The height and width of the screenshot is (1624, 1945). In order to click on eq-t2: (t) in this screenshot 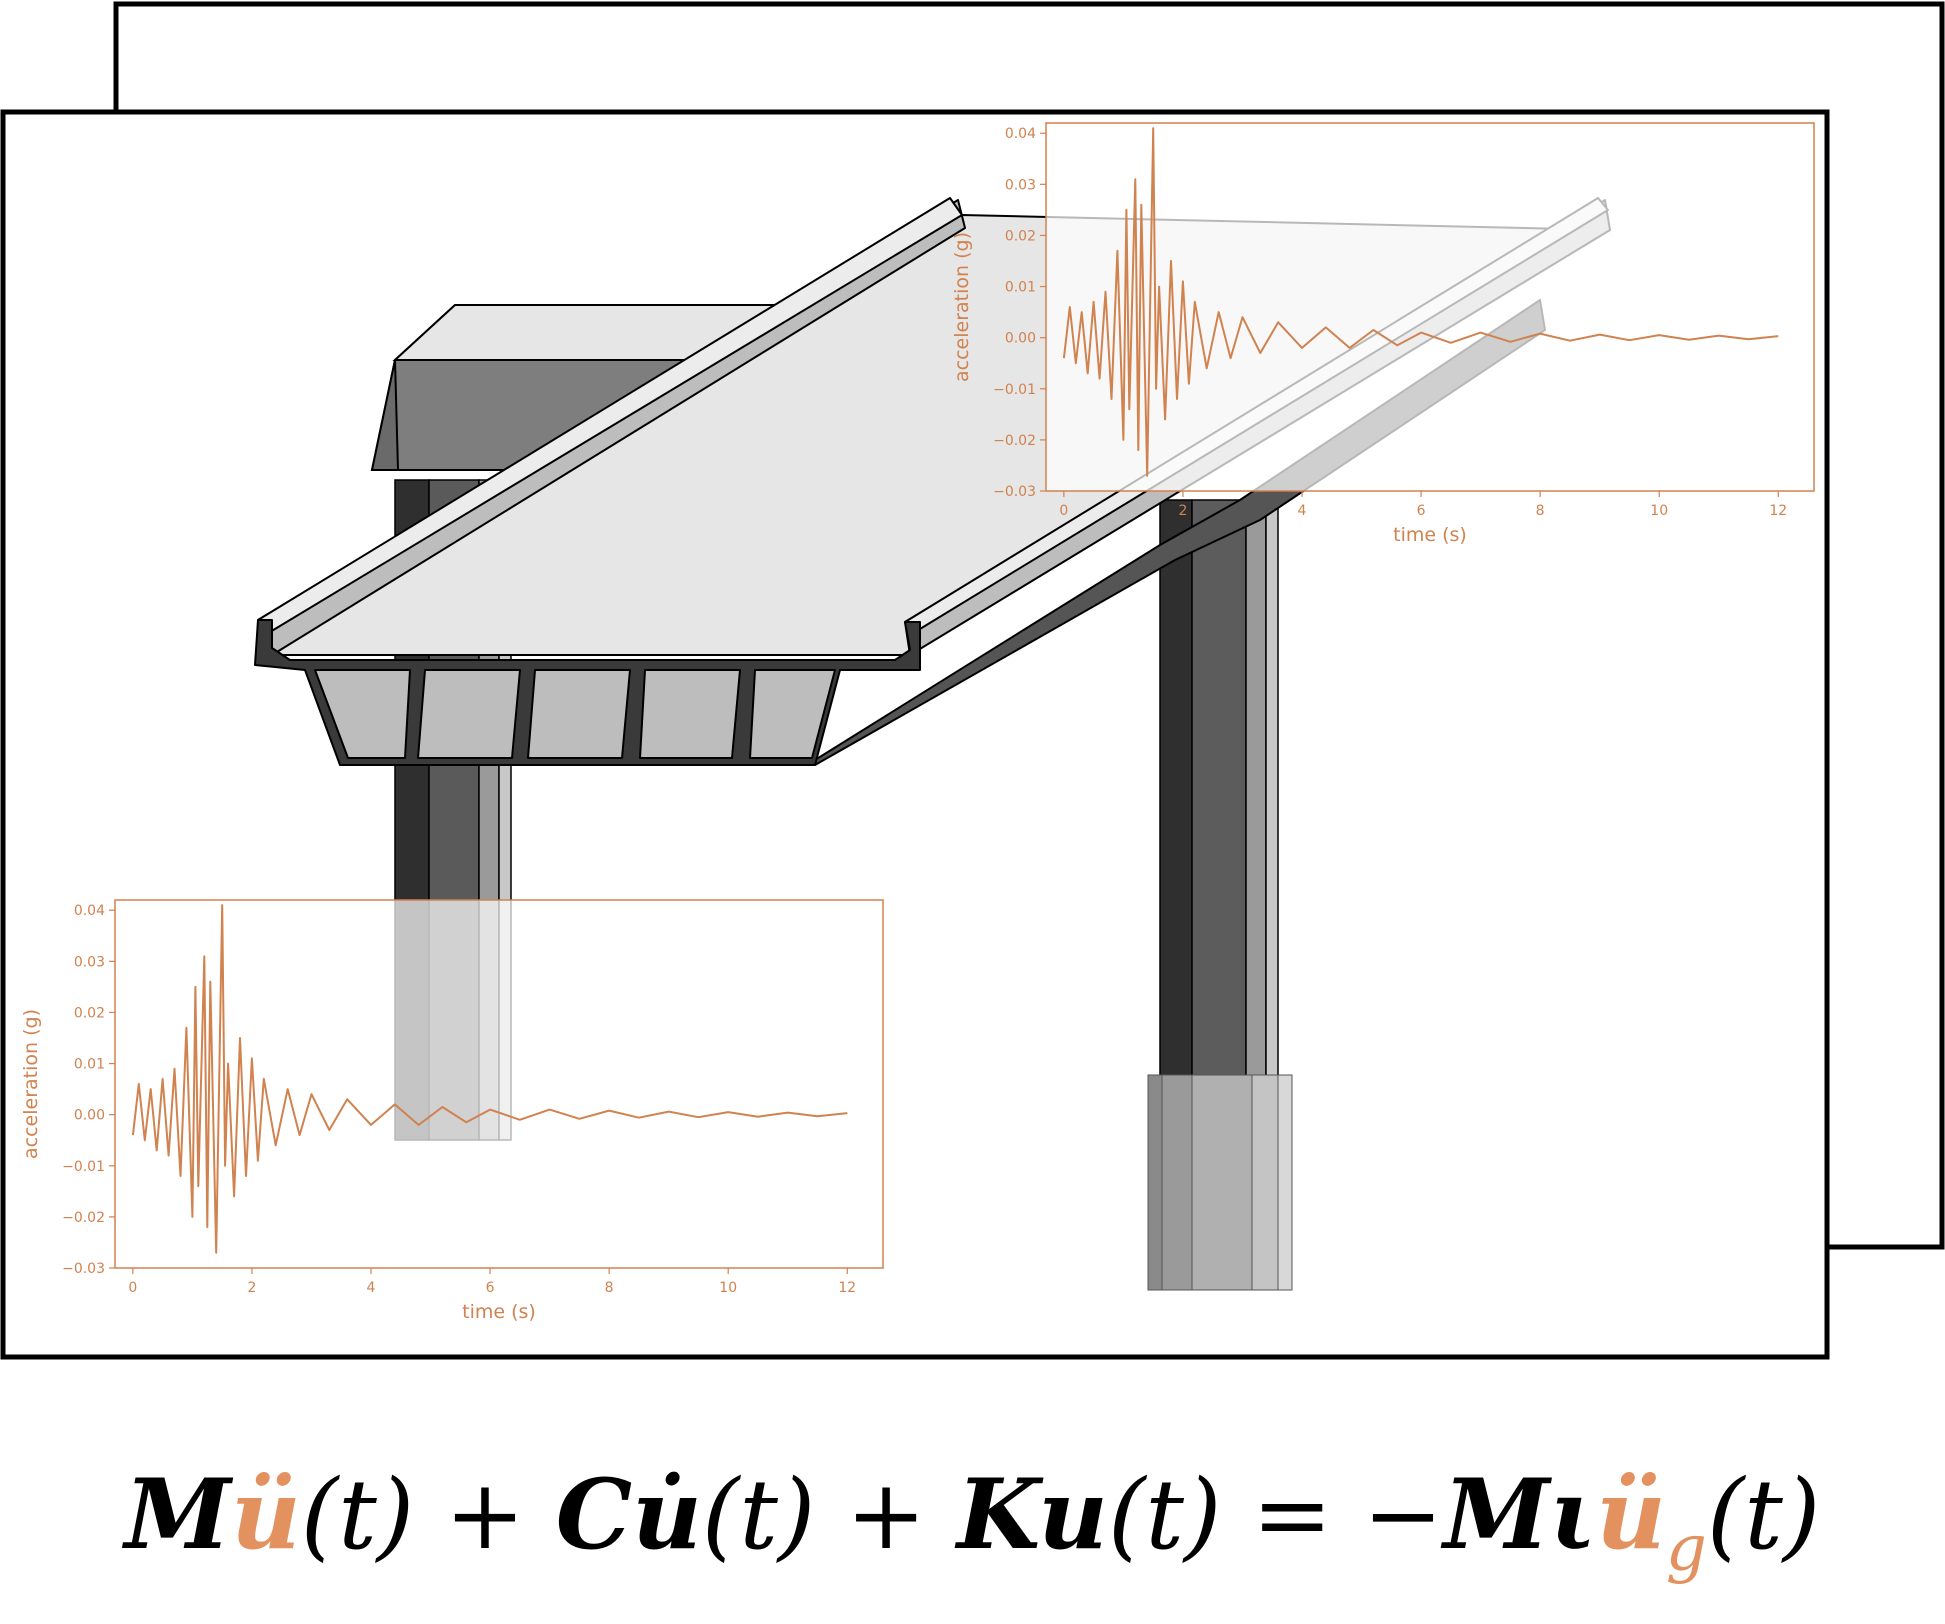, I will do `click(758, 1515)`.